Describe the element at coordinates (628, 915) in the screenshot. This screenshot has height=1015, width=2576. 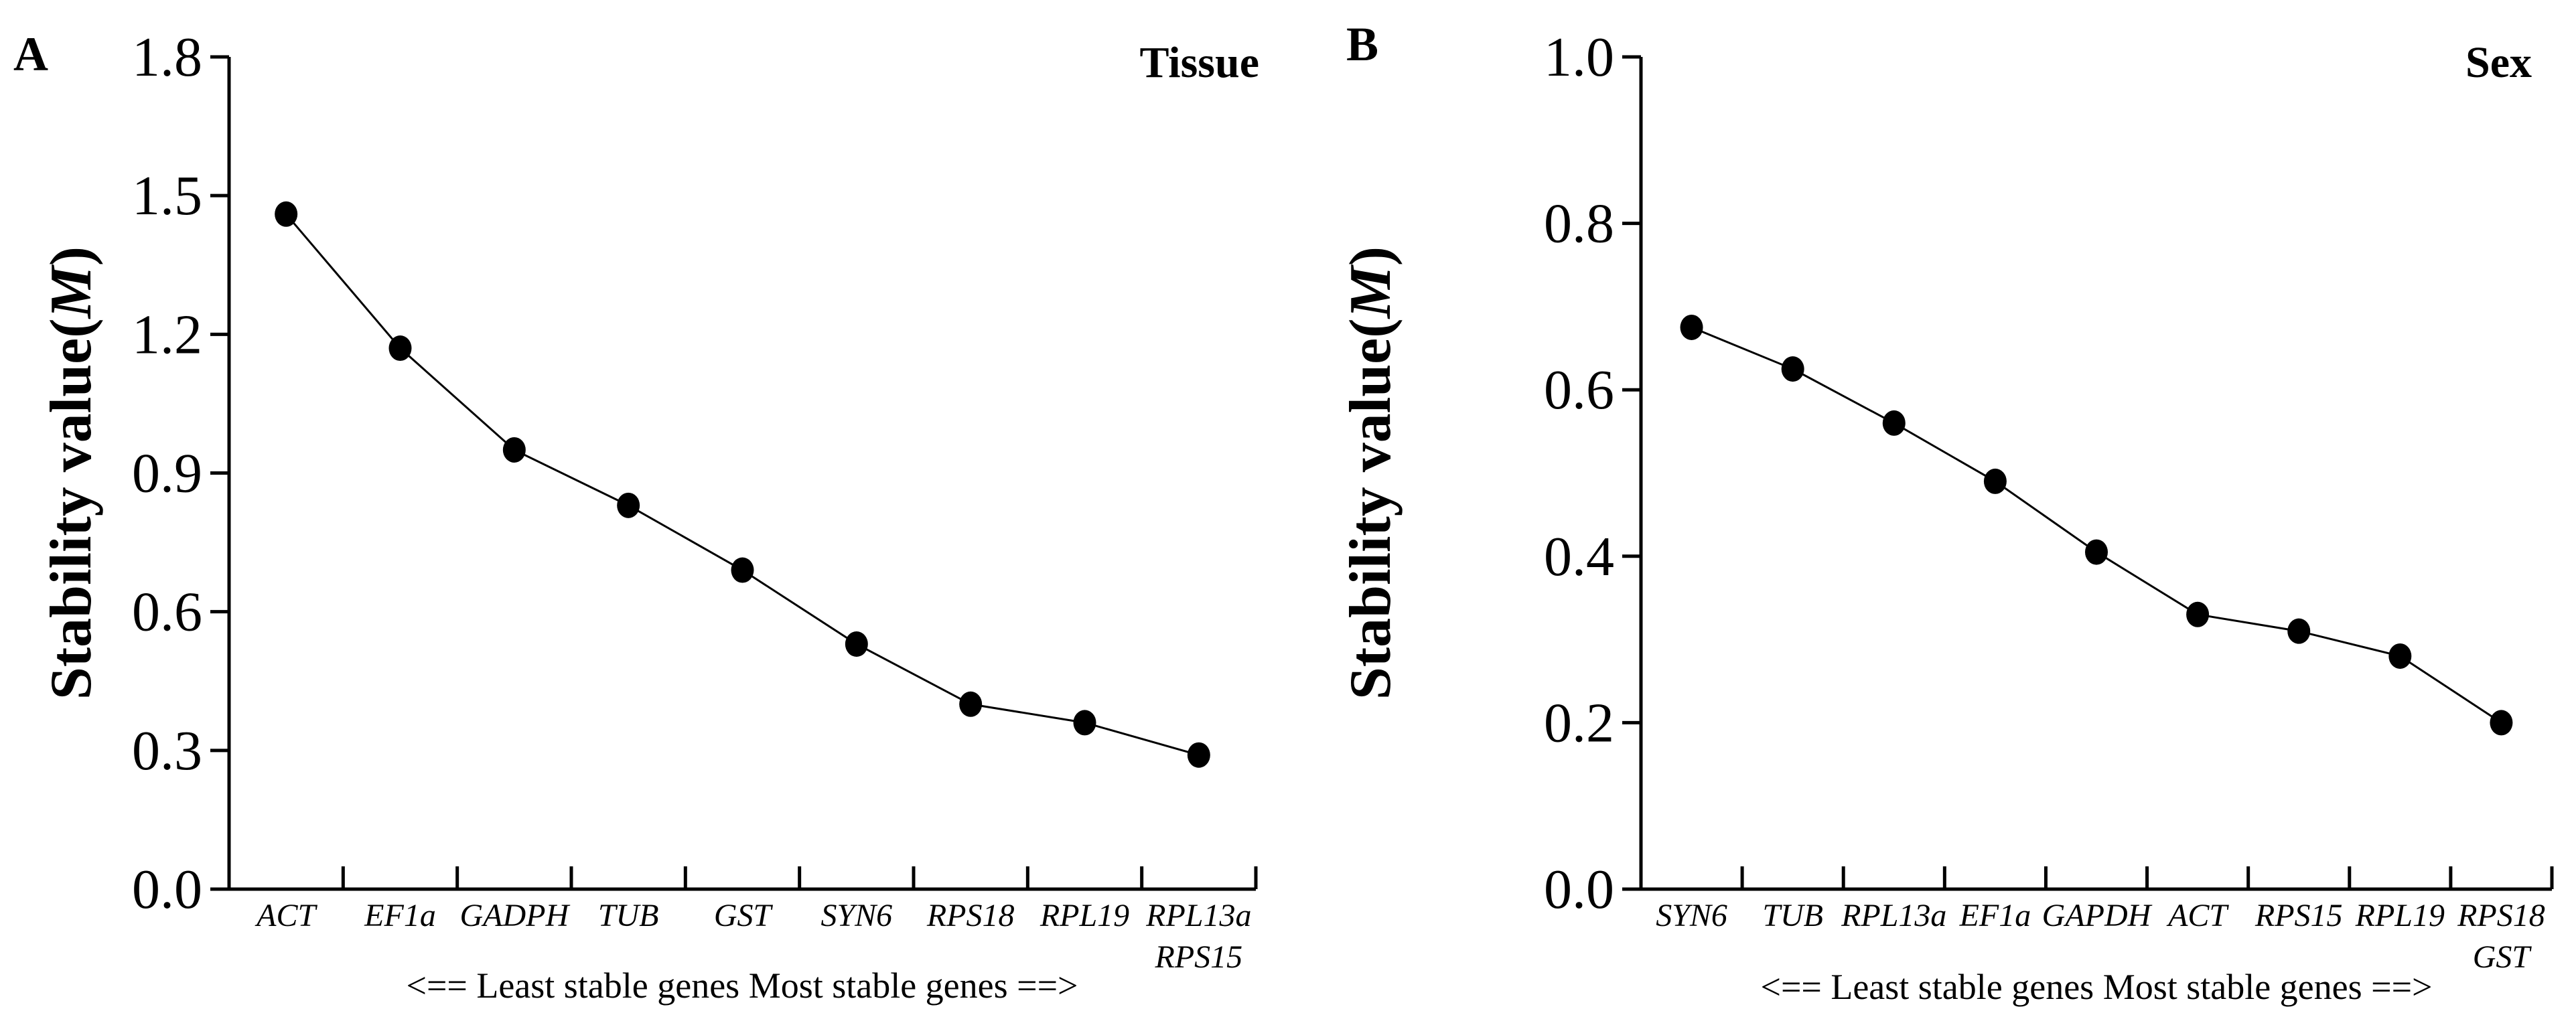
I see `panel-a-x-tick-label: TUB` at that location.